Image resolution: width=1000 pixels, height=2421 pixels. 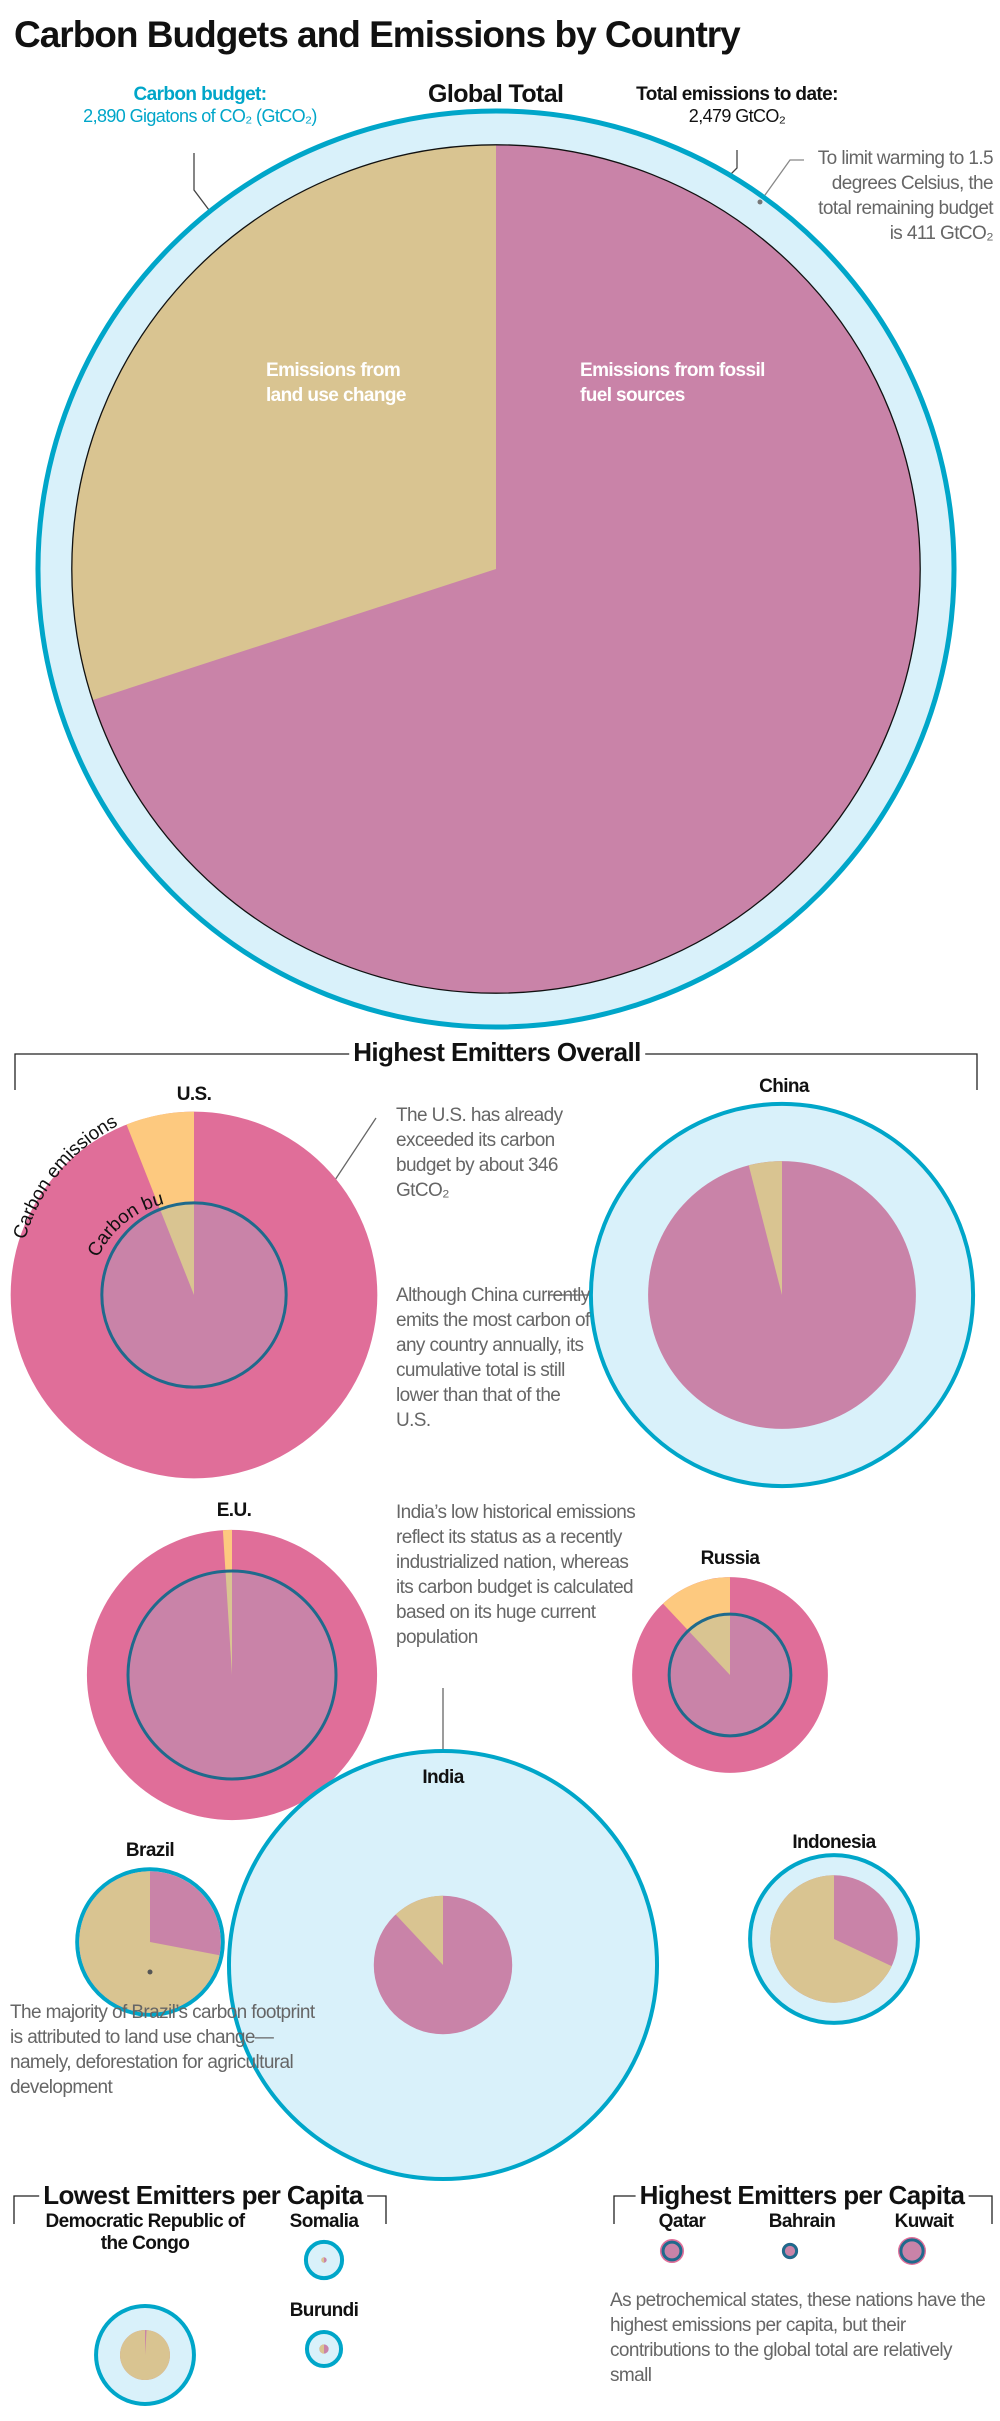 I want to click on brazil-leader-dot, so click(x=150, y=1972).